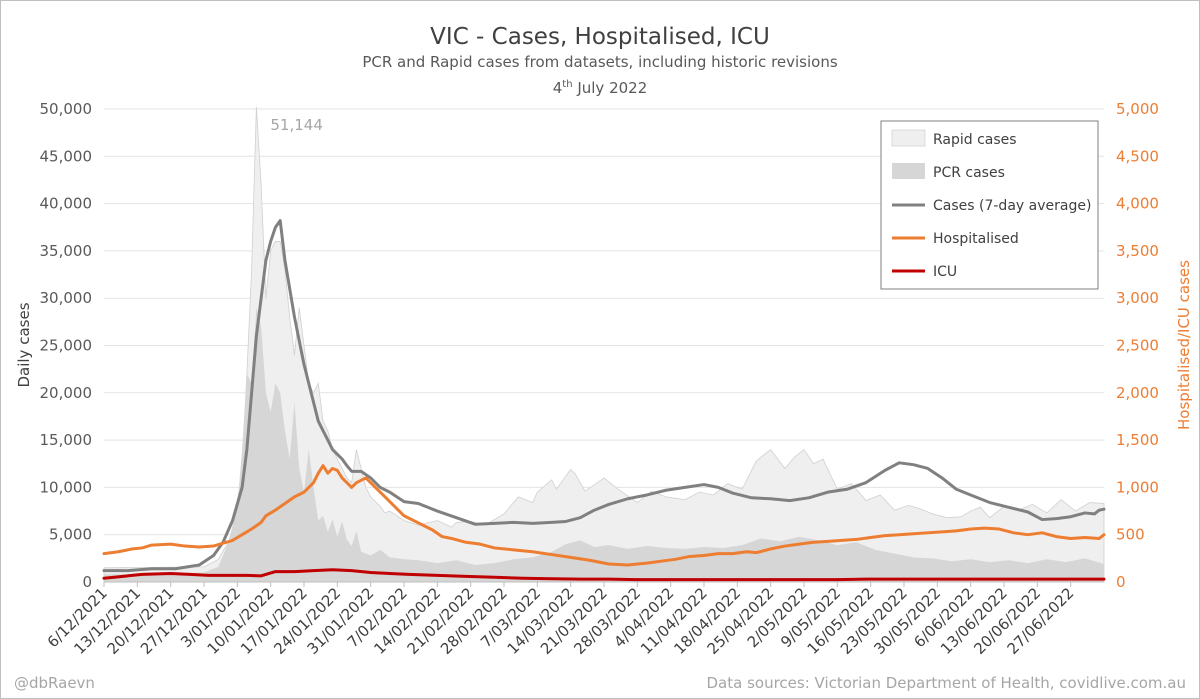  I want to click on y-tick-left: 15,000, so click(66, 440).